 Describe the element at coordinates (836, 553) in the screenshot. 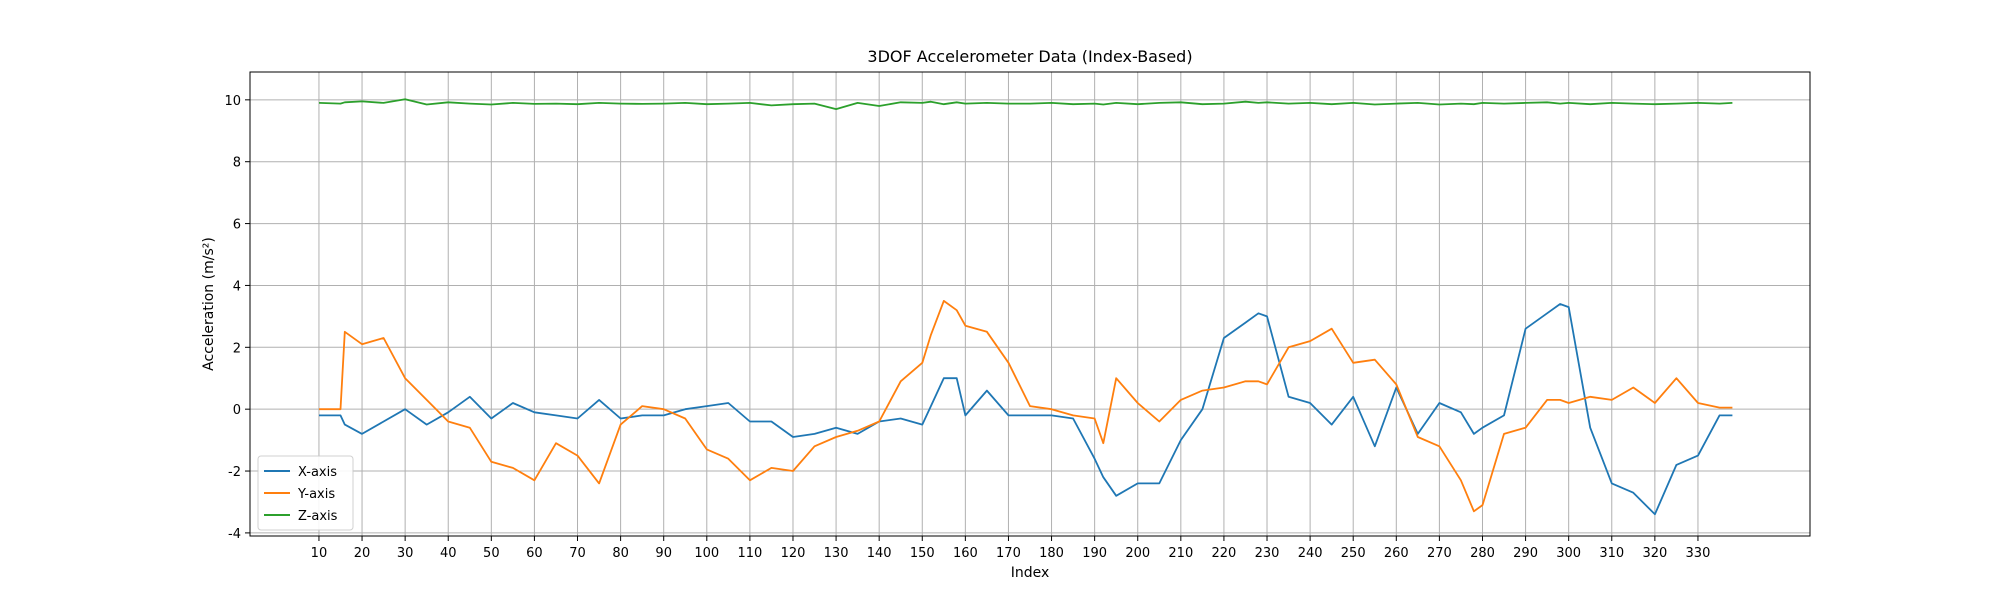

I see `x-tick-label: 130` at that location.